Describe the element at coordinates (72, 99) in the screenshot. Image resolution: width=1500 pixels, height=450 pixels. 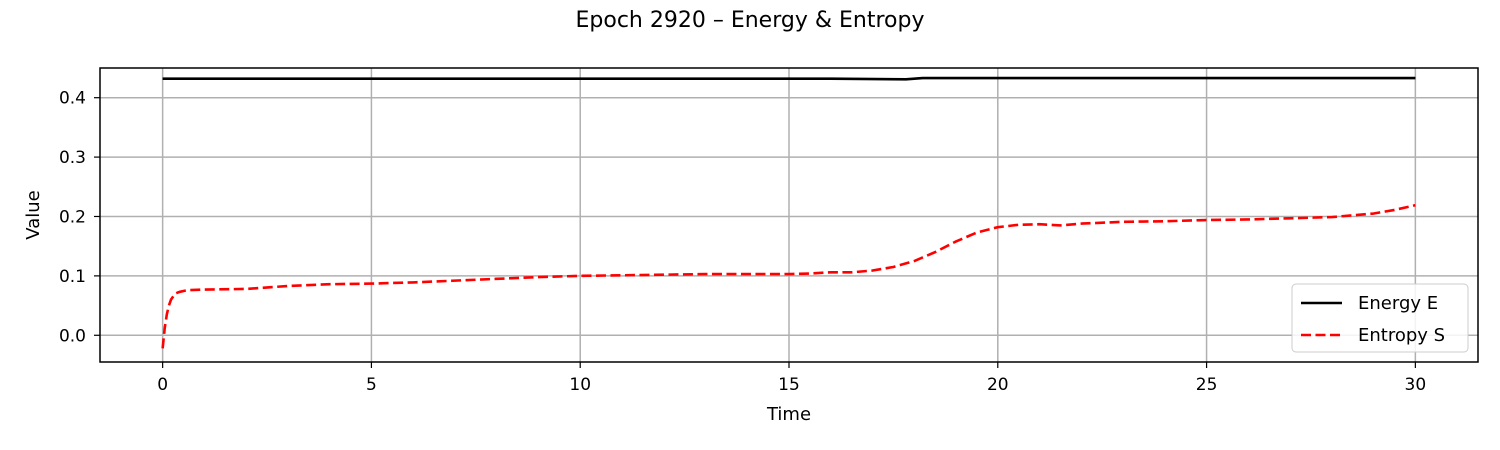
I see `y-tick-label: 0.4` at that location.